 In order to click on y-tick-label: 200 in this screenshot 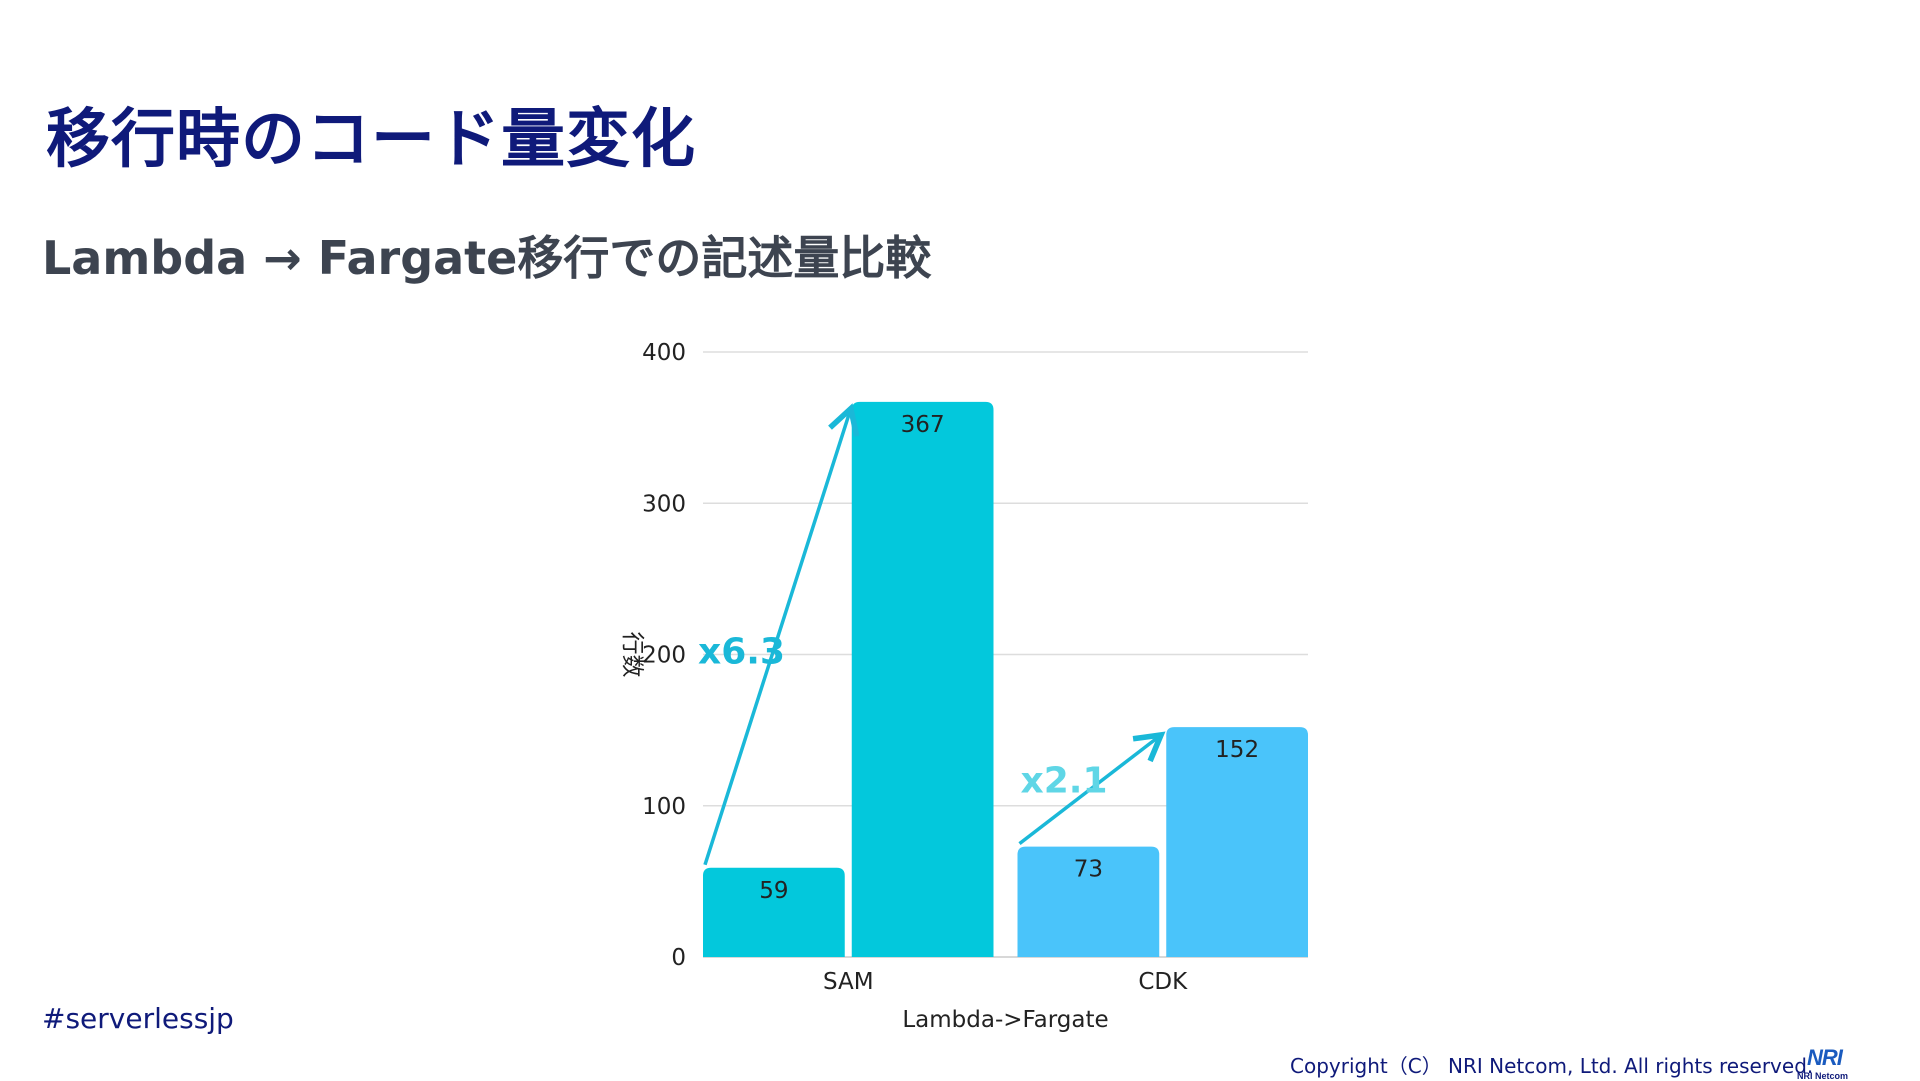, I will do `click(664, 656)`.